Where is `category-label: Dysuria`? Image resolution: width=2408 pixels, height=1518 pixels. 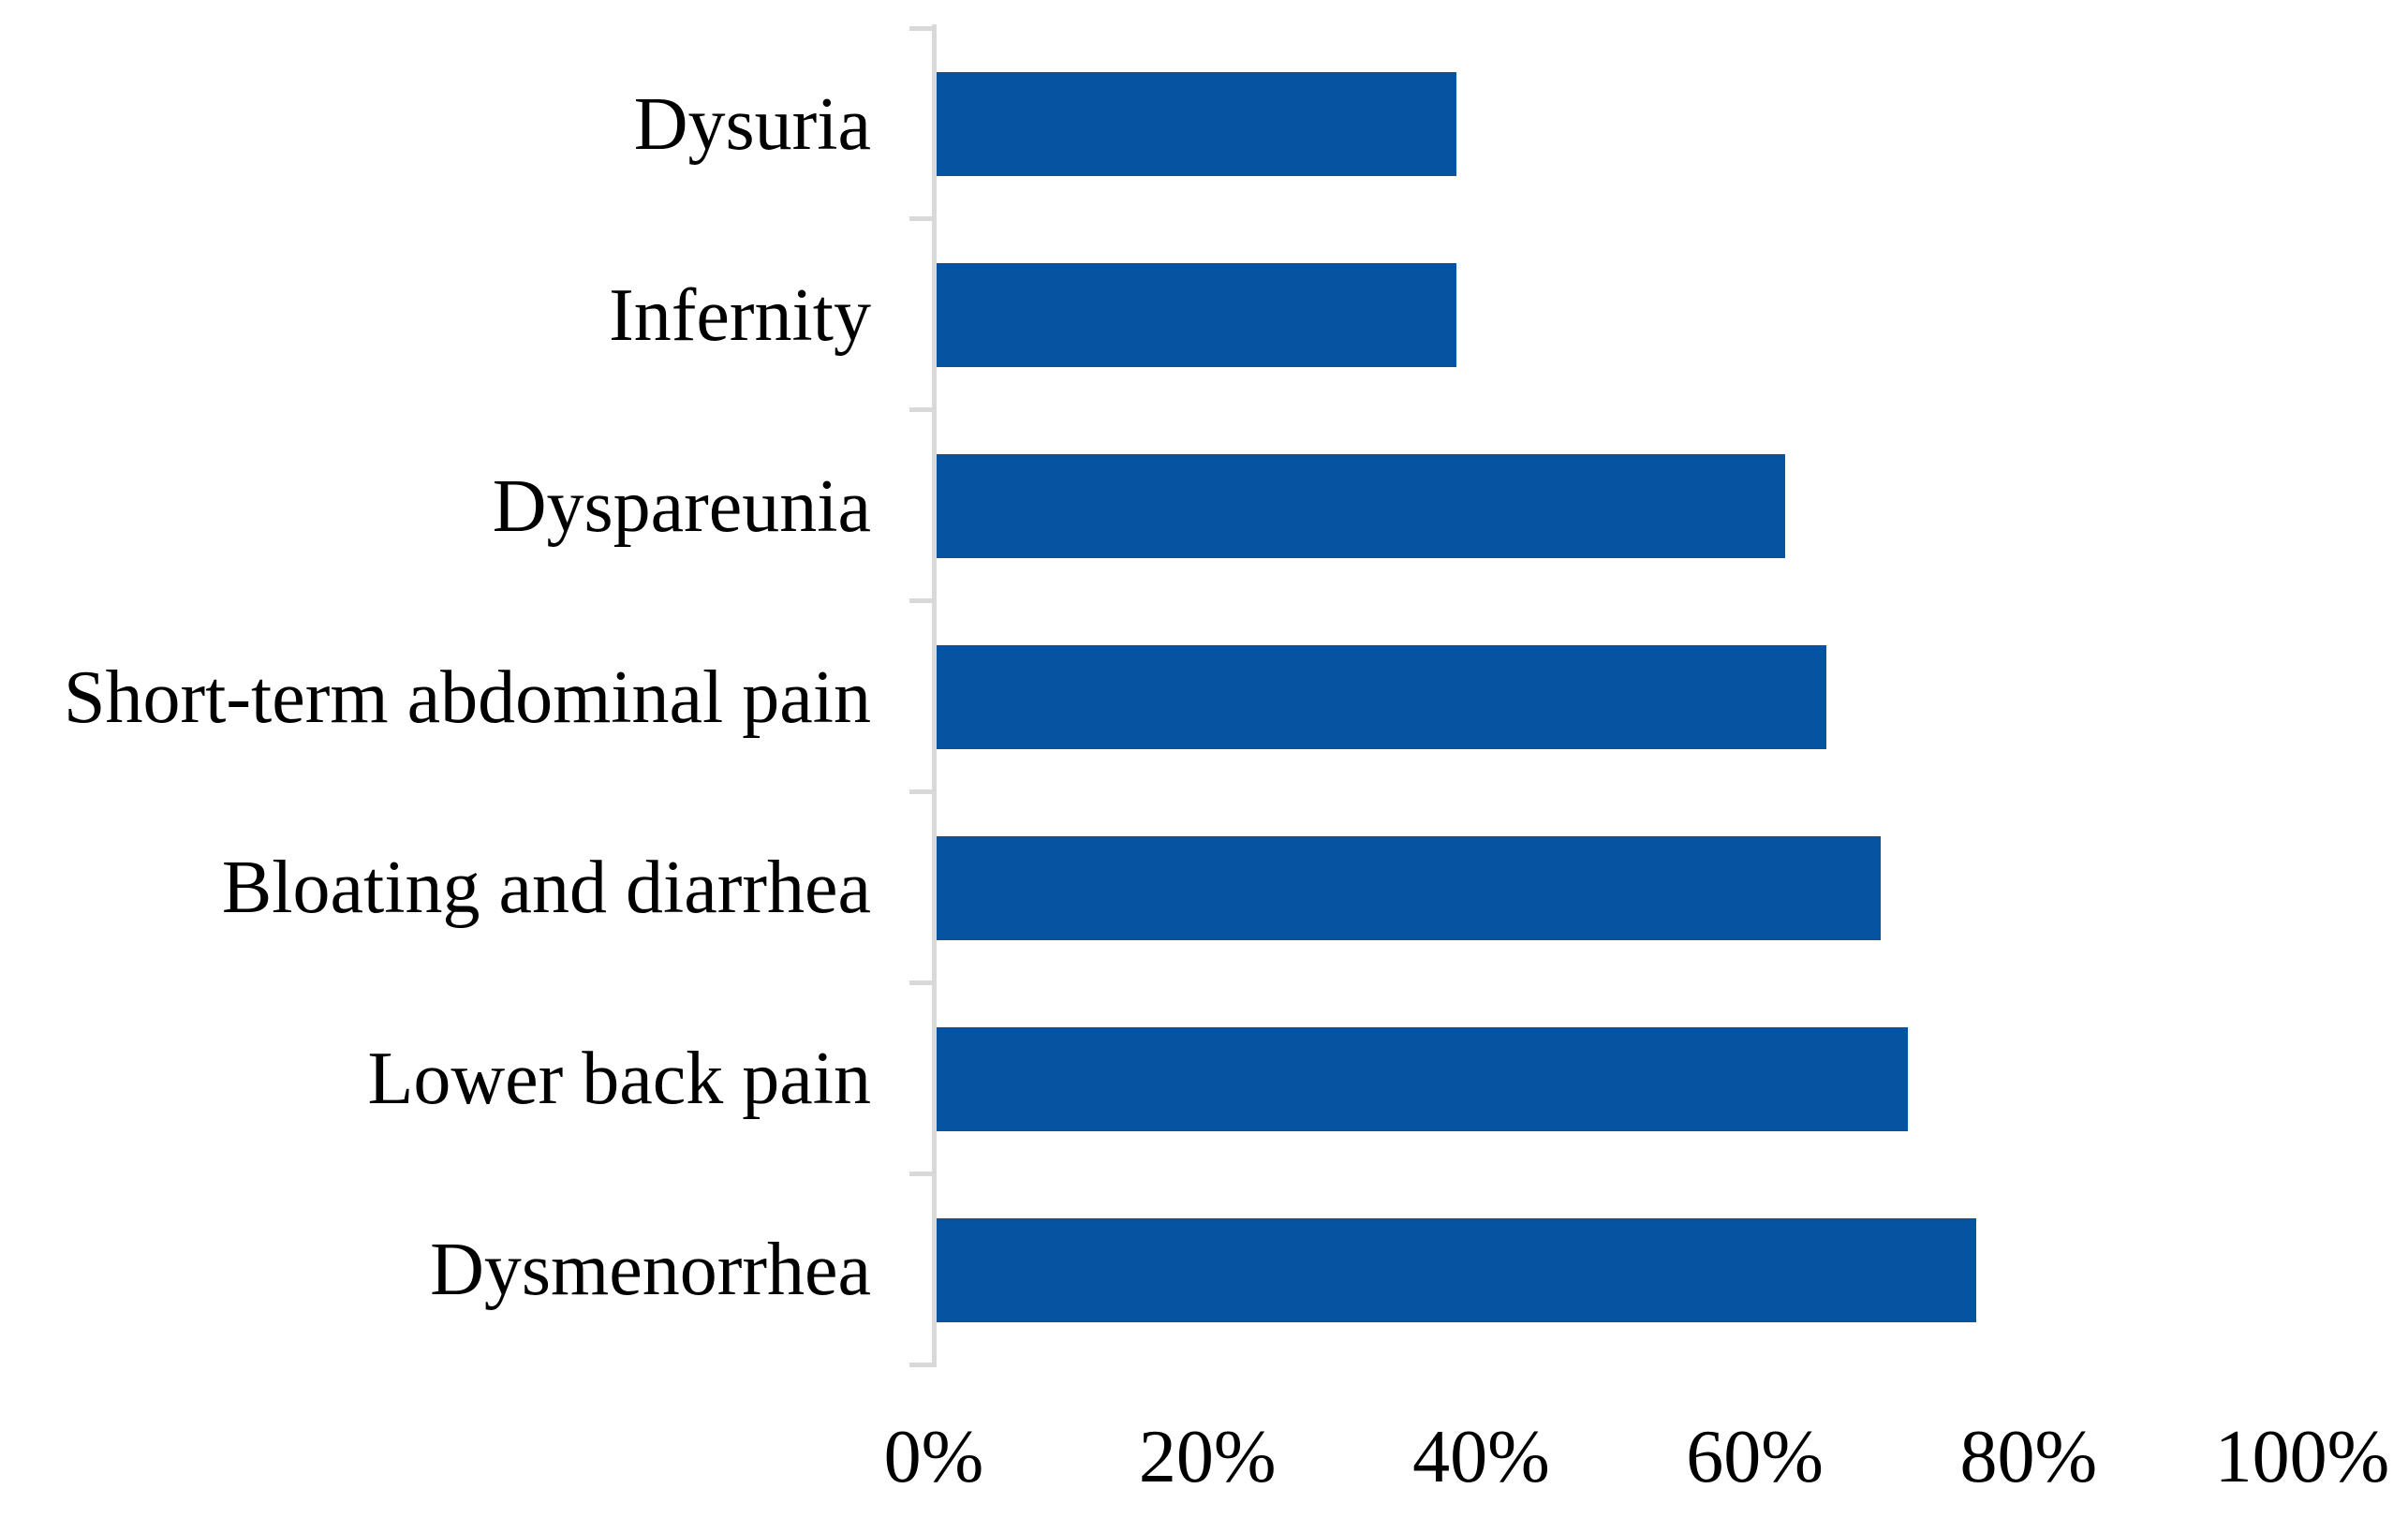 category-label: Dysuria is located at coordinates (752, 124).